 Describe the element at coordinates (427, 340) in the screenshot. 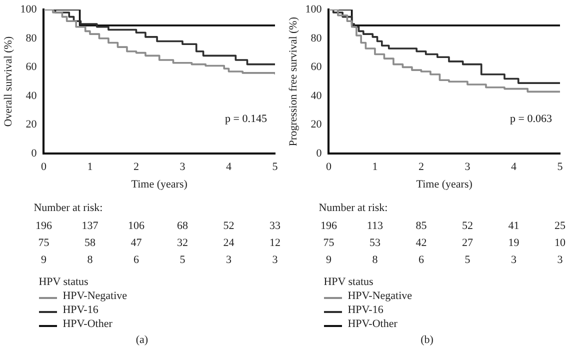

I see `text: (b)` at that location.